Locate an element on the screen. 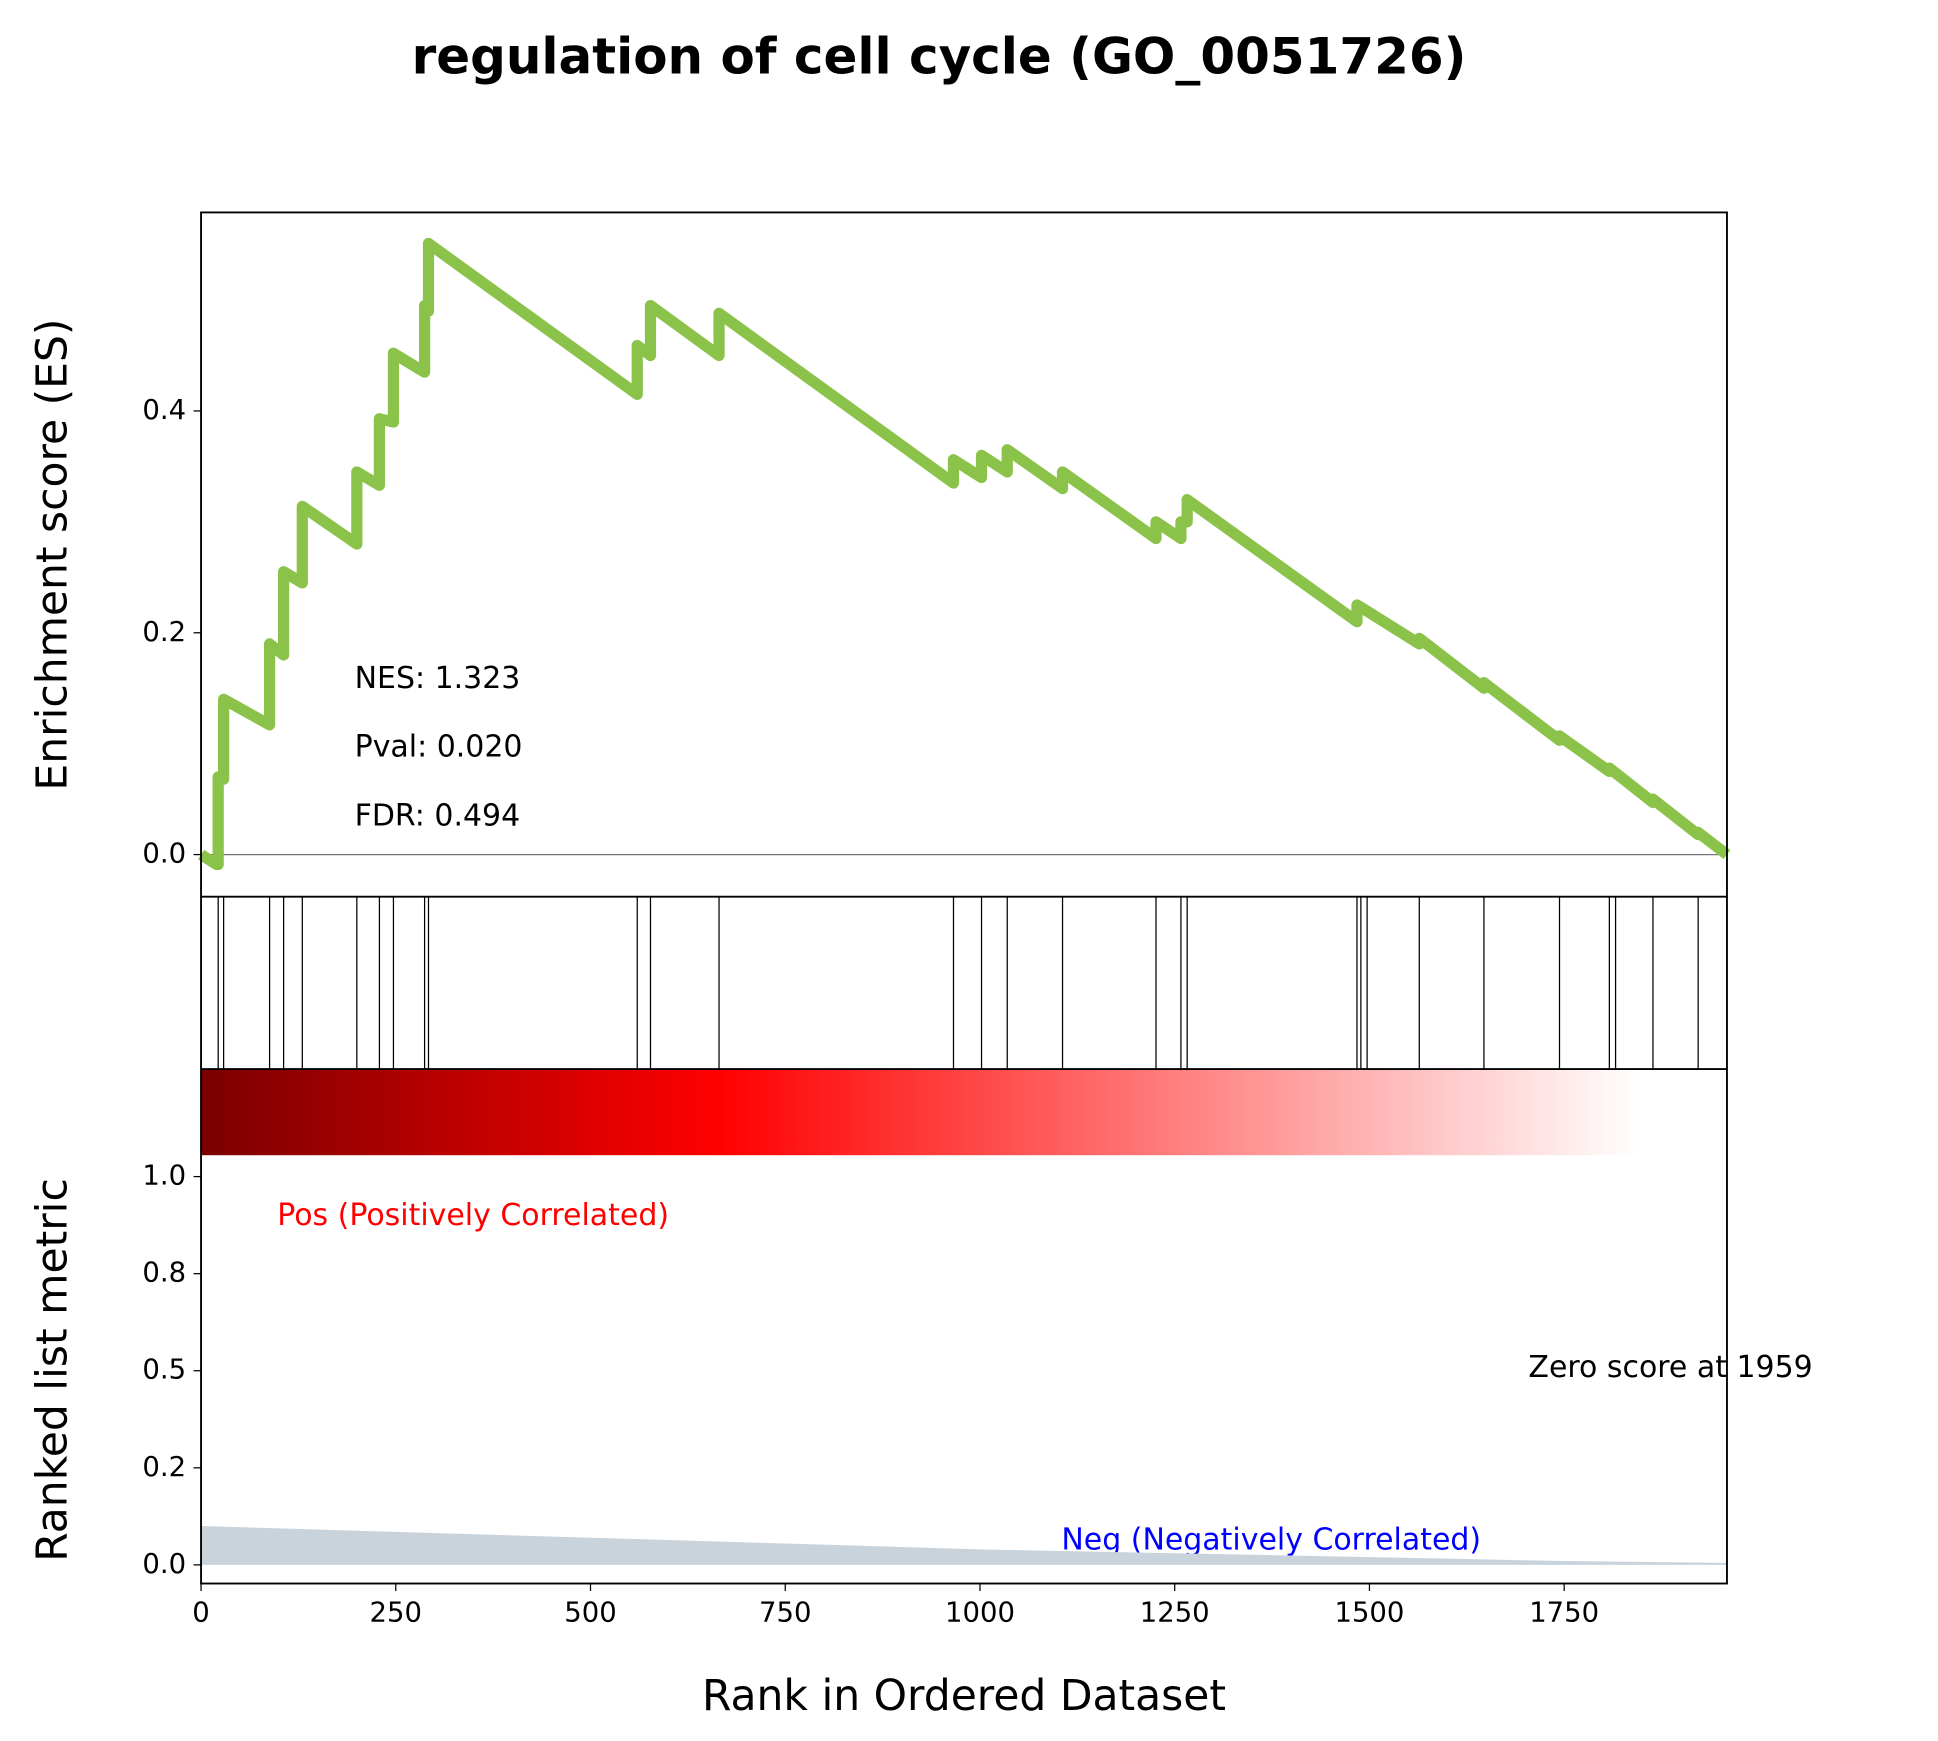  x-tick-label: 500 is located at coordinates (590, 1612).